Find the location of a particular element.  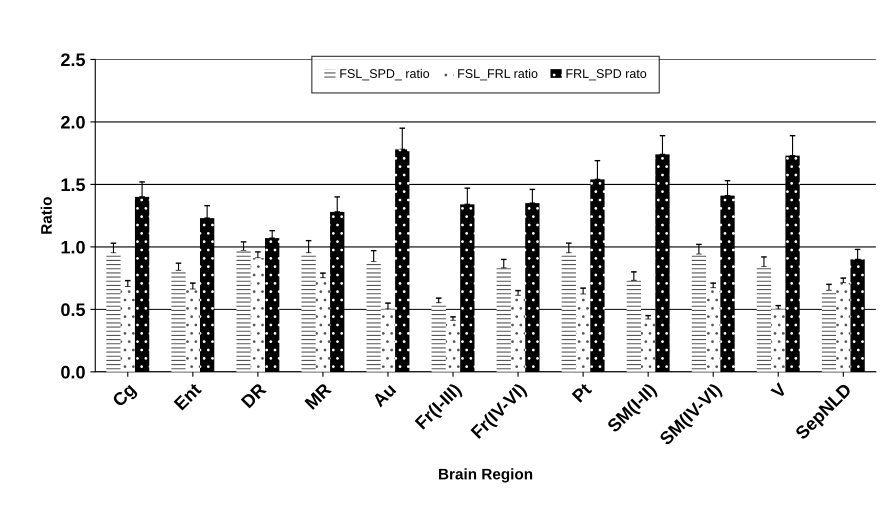

x-tick-label: Ent is located at coordinates (188, 396).